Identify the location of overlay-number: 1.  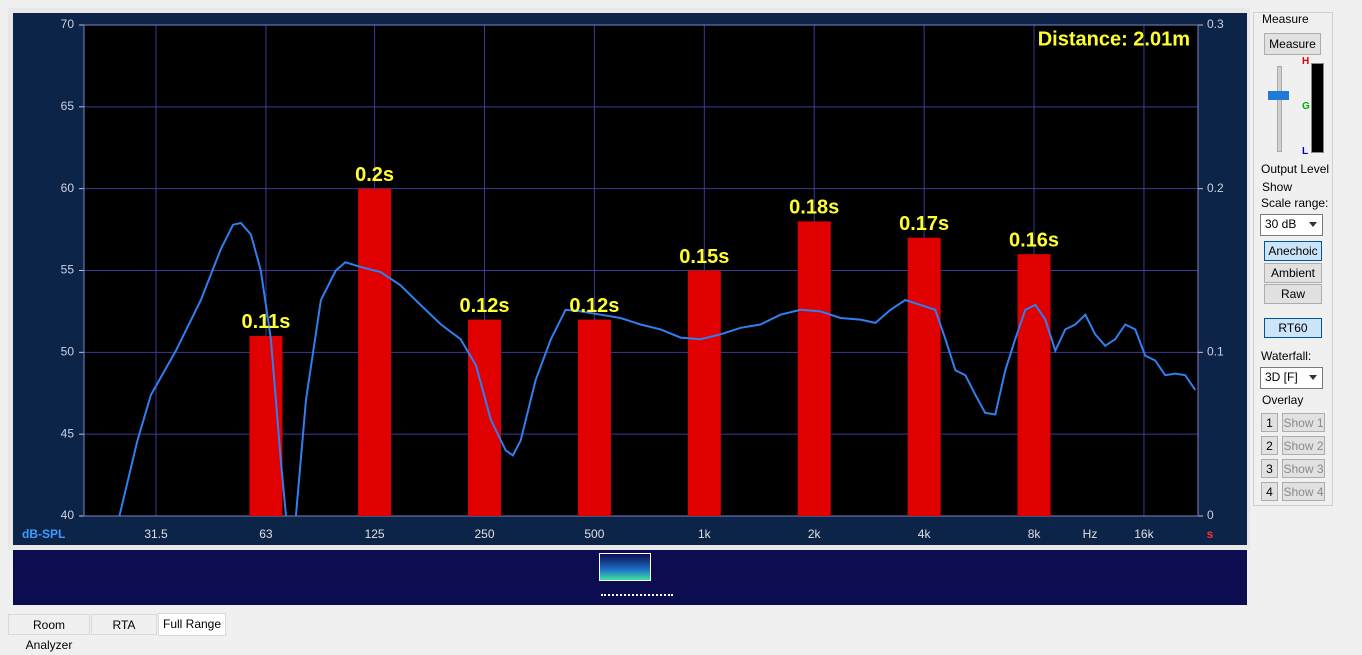
(1269, 422).